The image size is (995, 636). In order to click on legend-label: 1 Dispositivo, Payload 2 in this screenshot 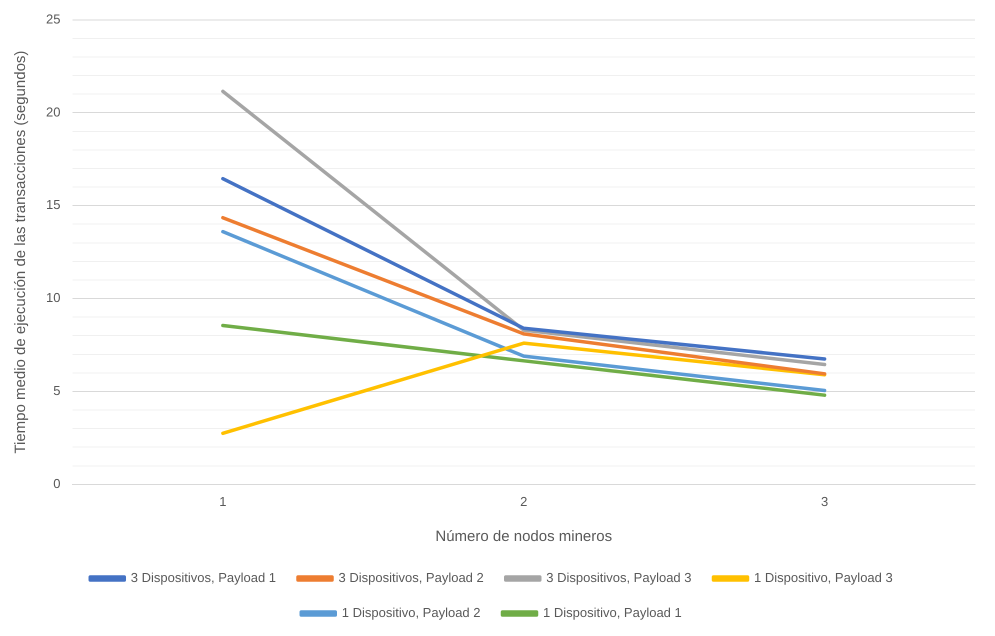, I will do `click(411, 612)`.